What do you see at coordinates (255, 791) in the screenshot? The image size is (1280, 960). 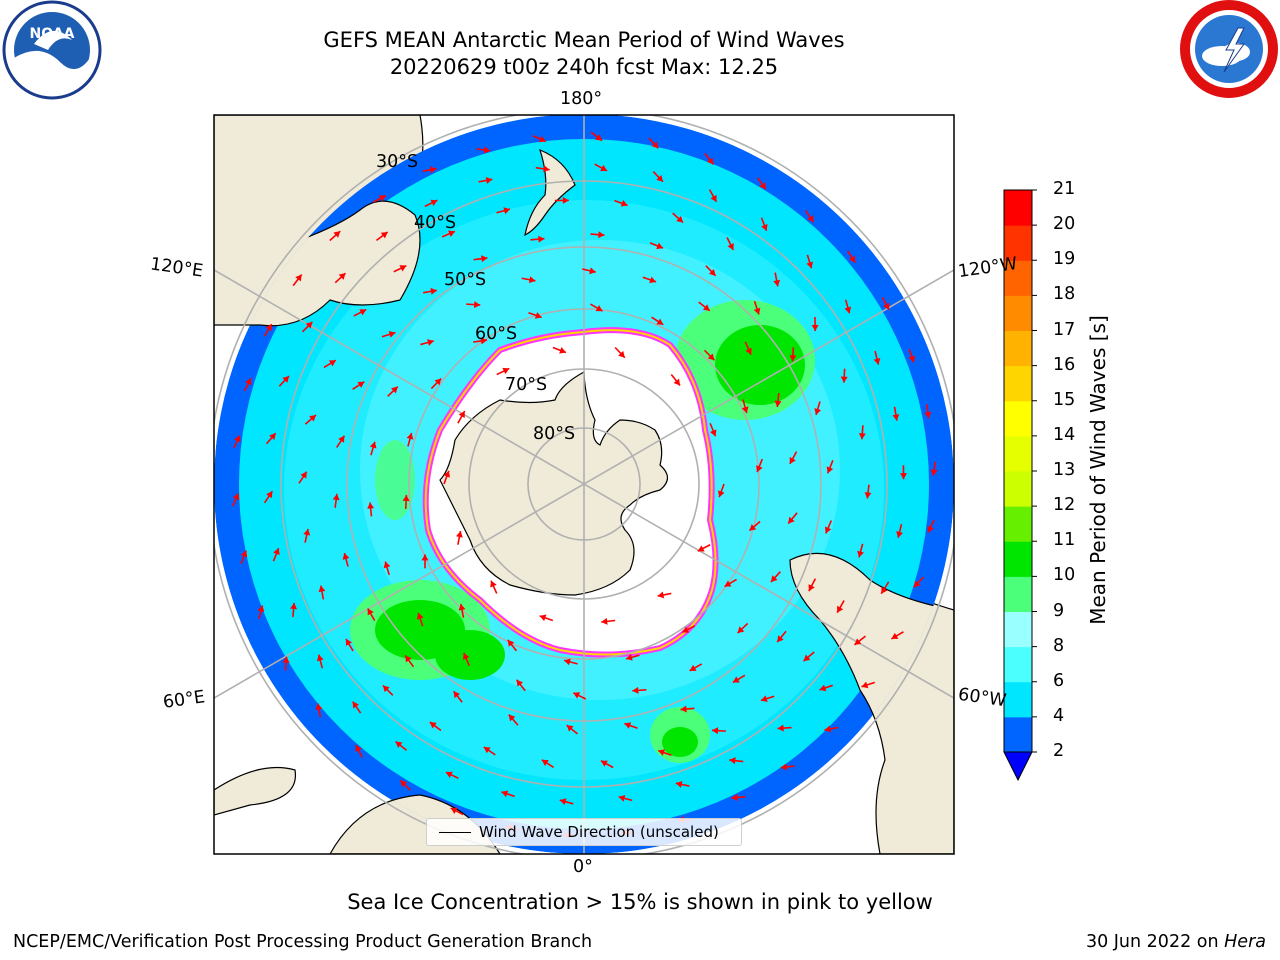 I see `land-madagascar` at bounding box center [255, 791].